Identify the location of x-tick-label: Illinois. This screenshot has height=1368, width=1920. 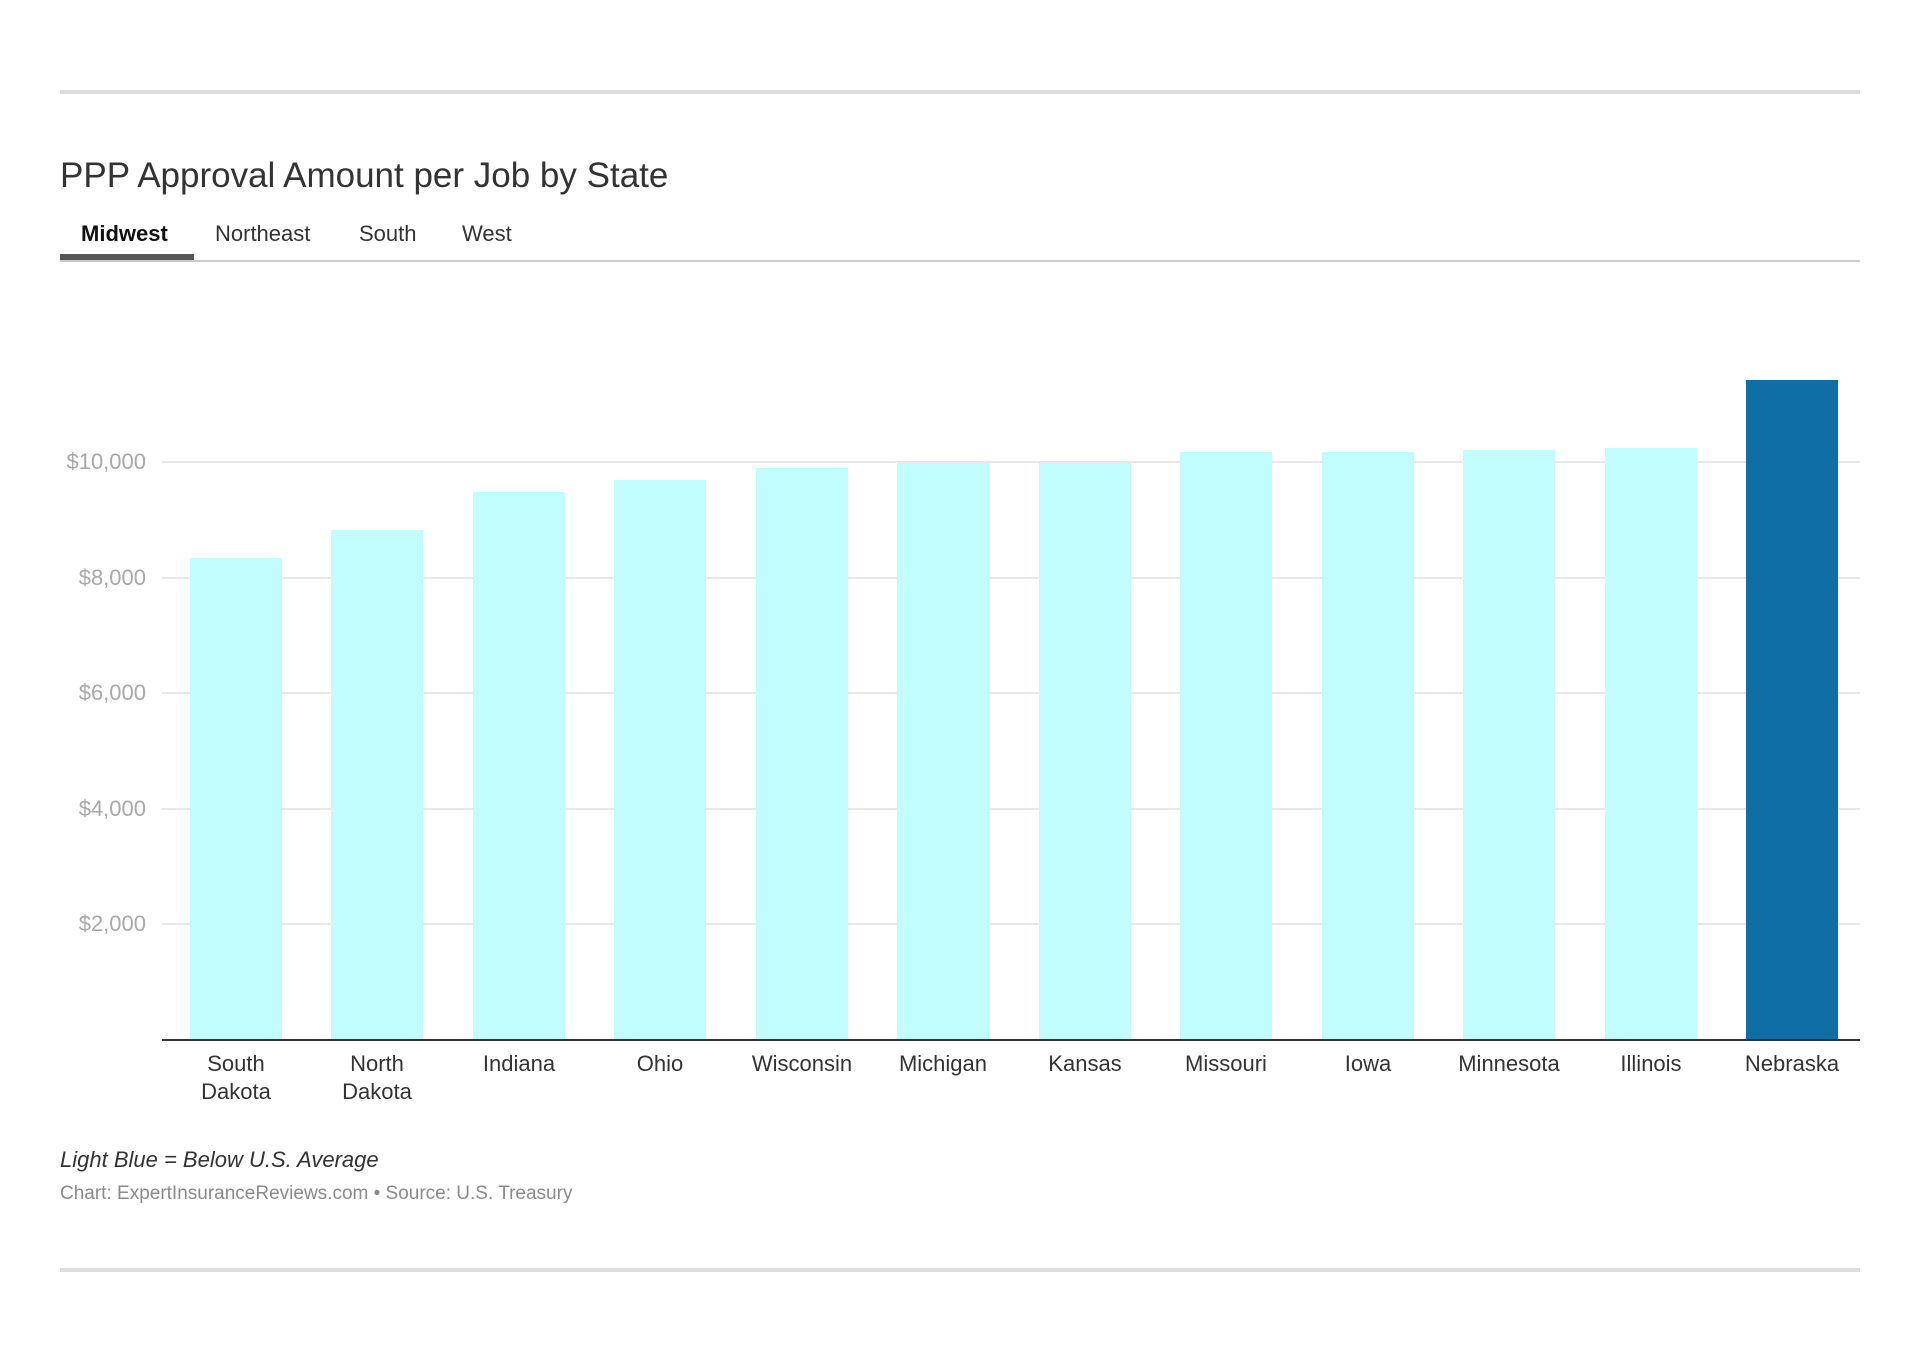
(1651, 1064).